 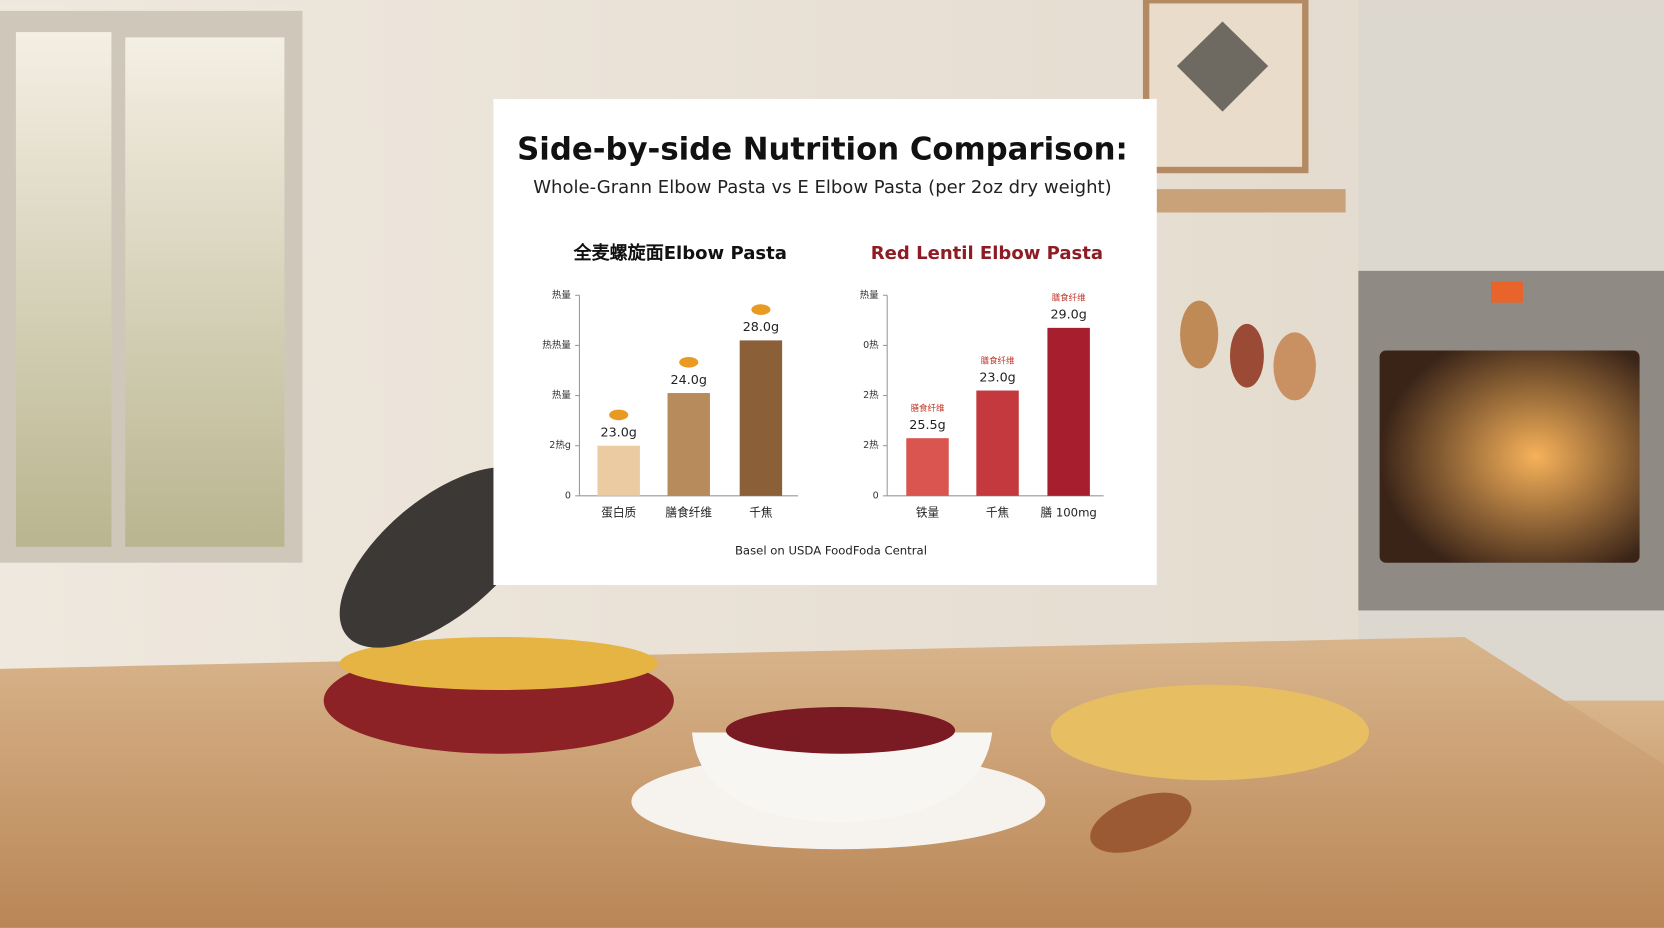 What do you see at coordinates (689, 380) in the screenshot?
I see `bar-annotation: 24.0g` at bounding box center [689, 380].